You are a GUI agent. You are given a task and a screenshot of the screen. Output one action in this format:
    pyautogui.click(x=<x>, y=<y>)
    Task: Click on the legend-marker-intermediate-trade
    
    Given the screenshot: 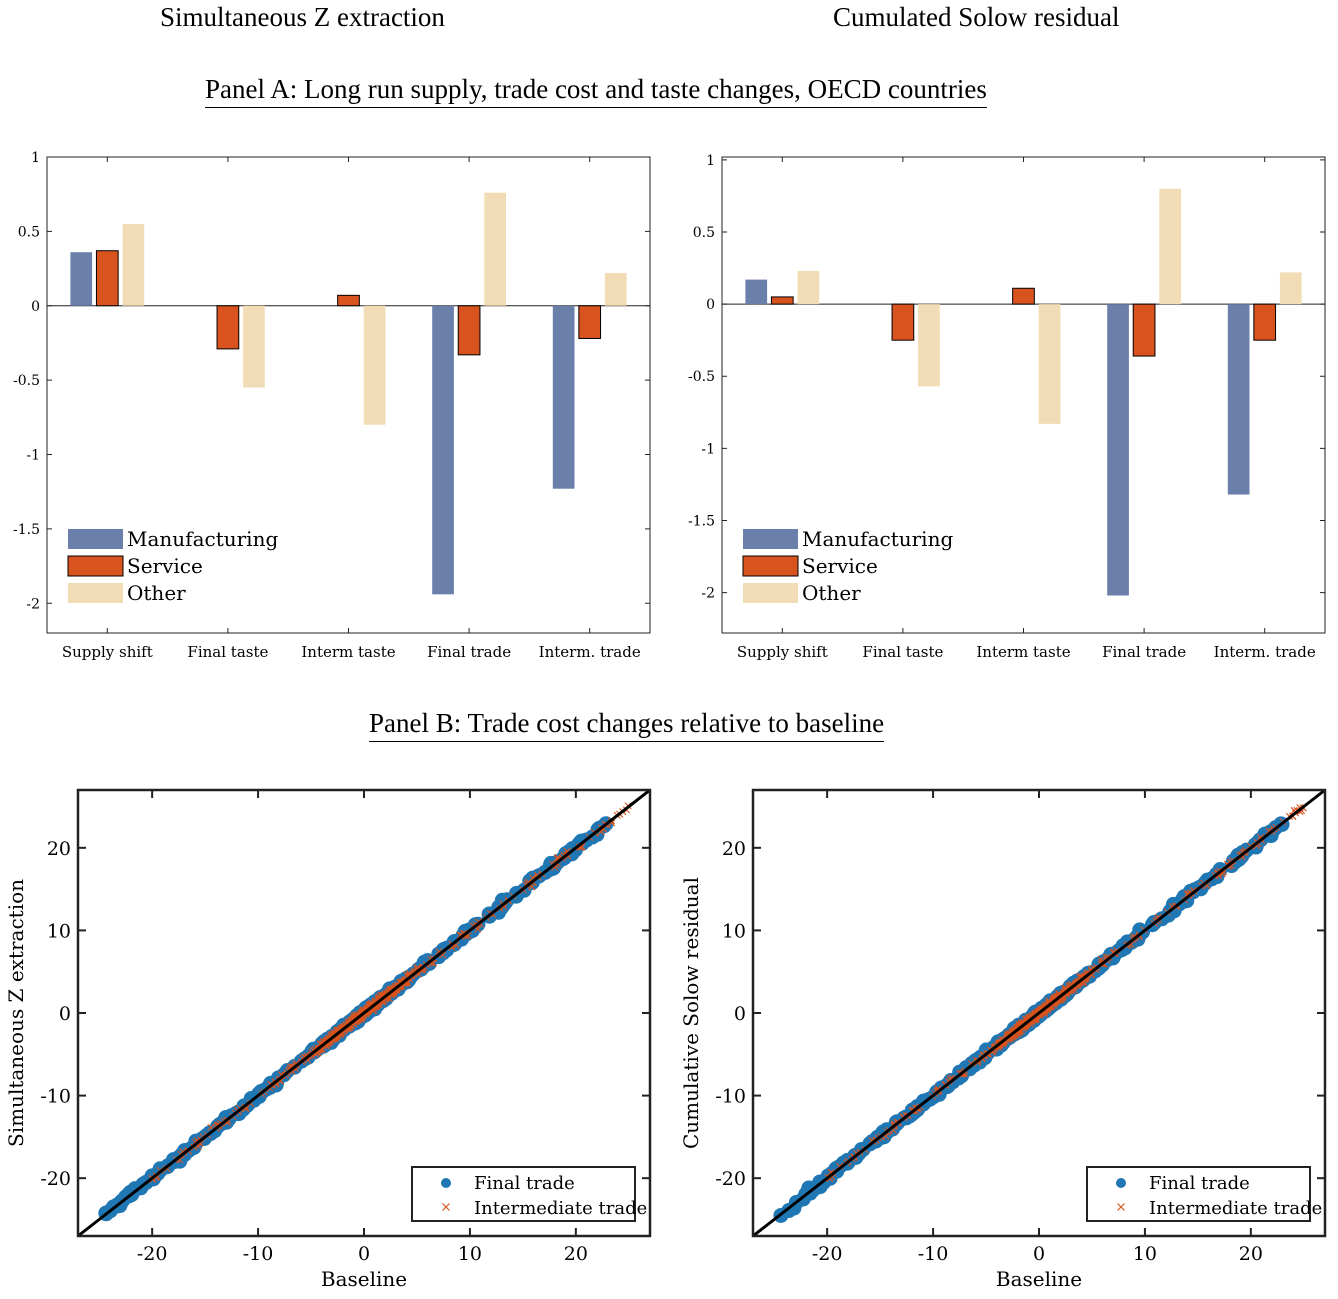 What is the action you would take?
    pyautogui.click(x=446, y=1207)
    